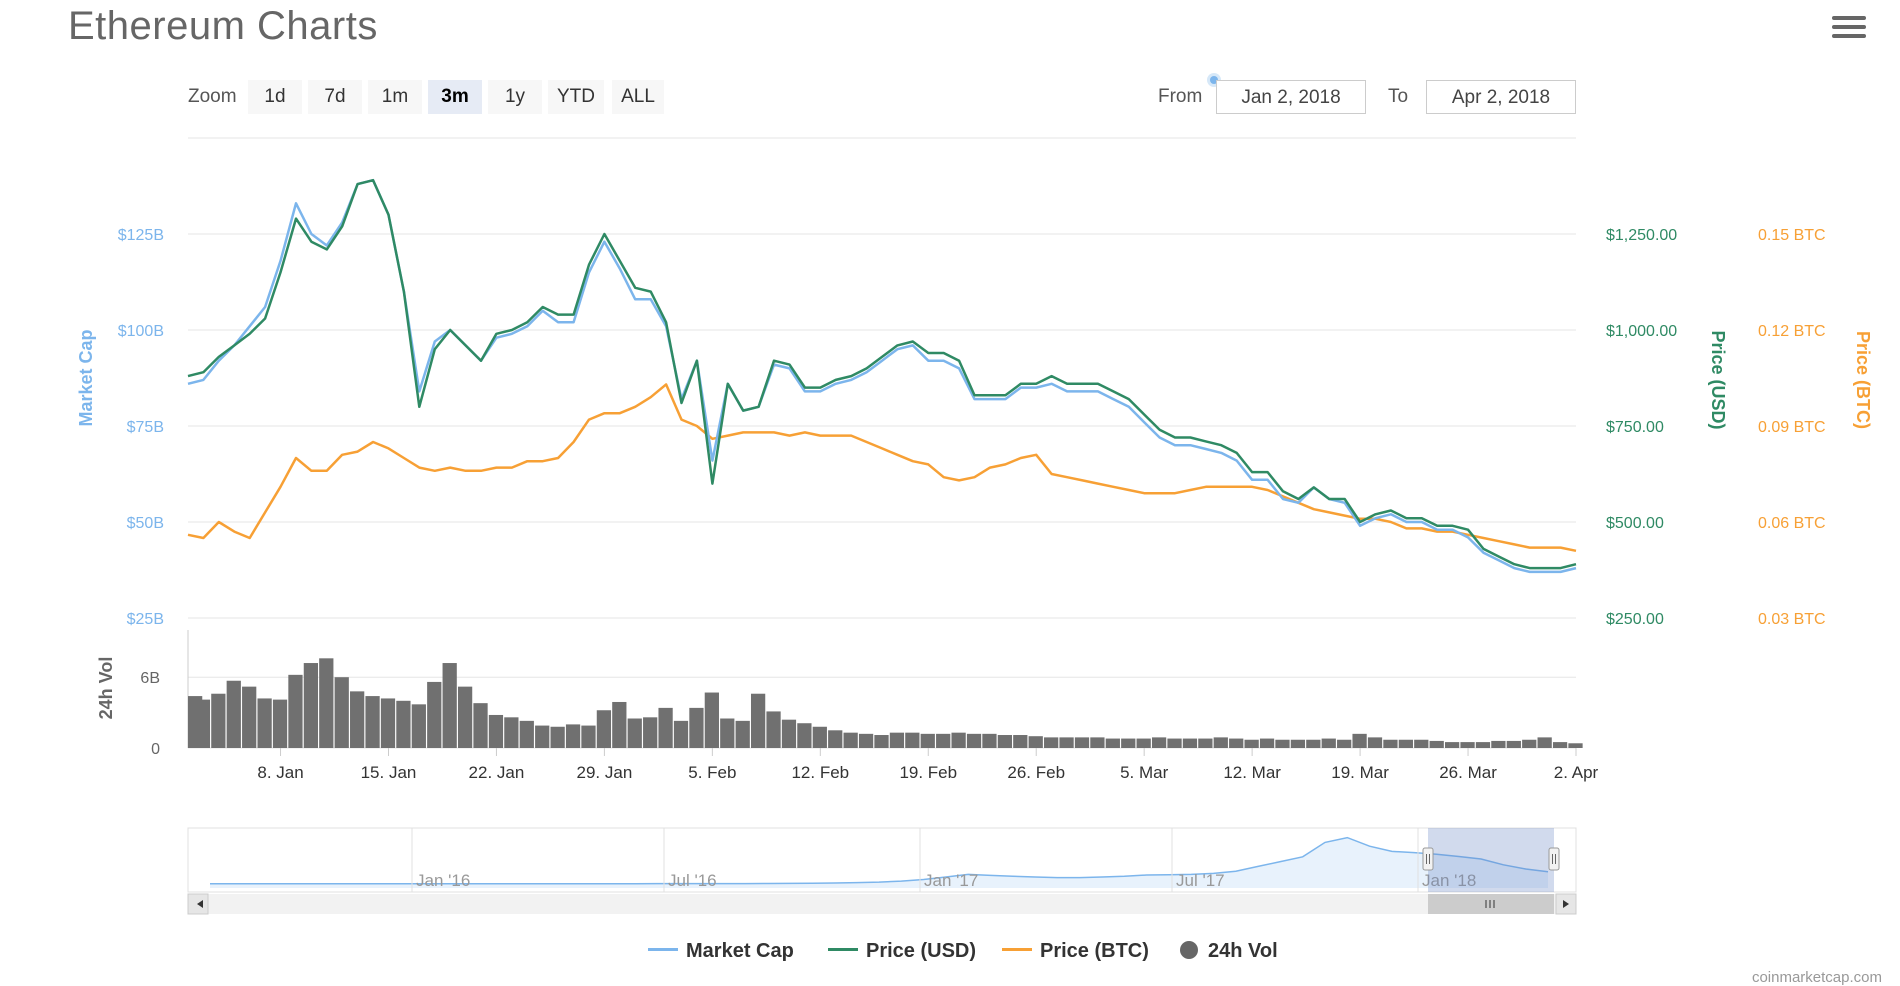 This screenshot has width=1900, height=986. What do you see at coordinates (212, 96) in the screenshot?
I see `zoom-label: Zoom` at bounding box center [212, 96].